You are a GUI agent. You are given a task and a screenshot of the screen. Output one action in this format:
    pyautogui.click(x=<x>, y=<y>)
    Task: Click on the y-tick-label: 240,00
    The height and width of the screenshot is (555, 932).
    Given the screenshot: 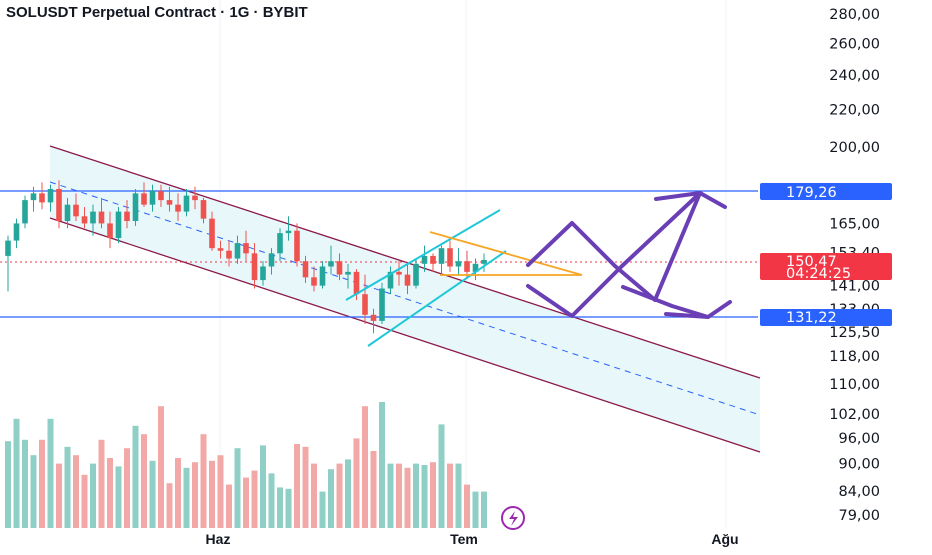 What is the action you would take?
    pyautogui.click(x=854, y=76)
    